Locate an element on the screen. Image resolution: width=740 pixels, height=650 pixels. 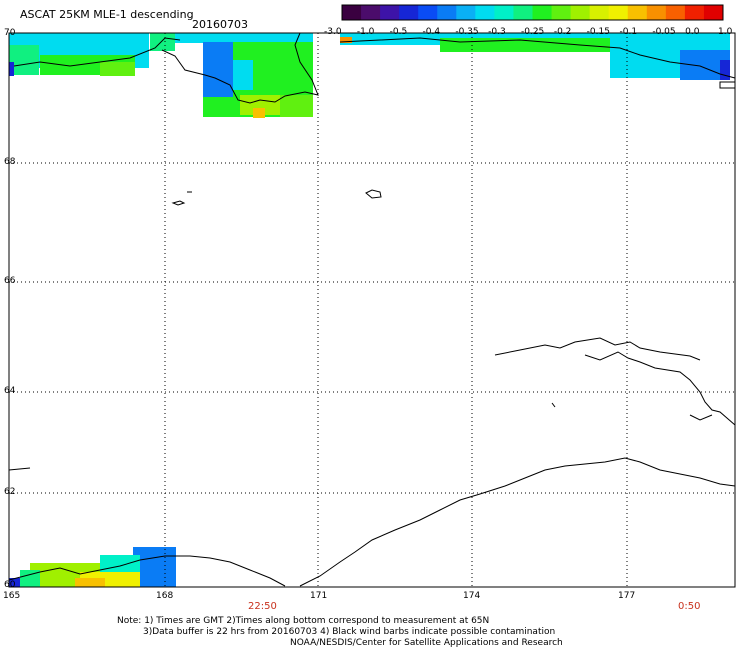
colorbar-tick-label: -0.4 is located at coordinates (431, 32).